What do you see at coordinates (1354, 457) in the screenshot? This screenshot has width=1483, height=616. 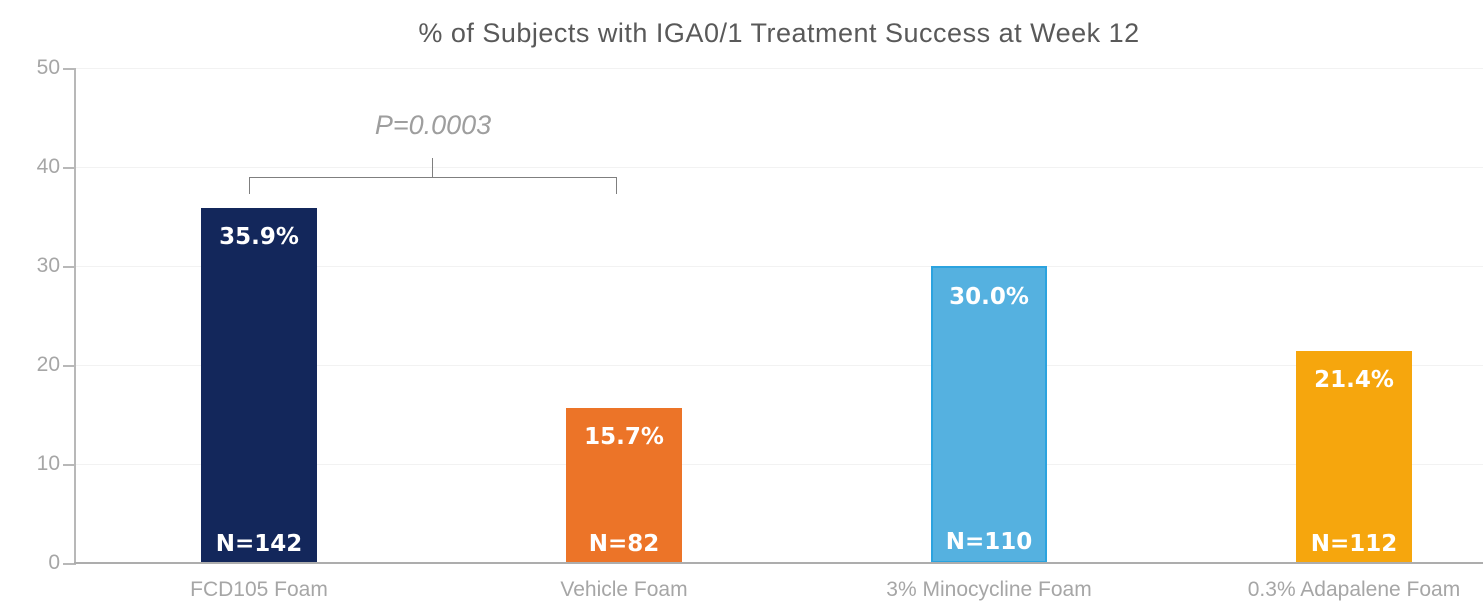 I see `bar: 21.4% N=112` at bounding box center [1354, 457].